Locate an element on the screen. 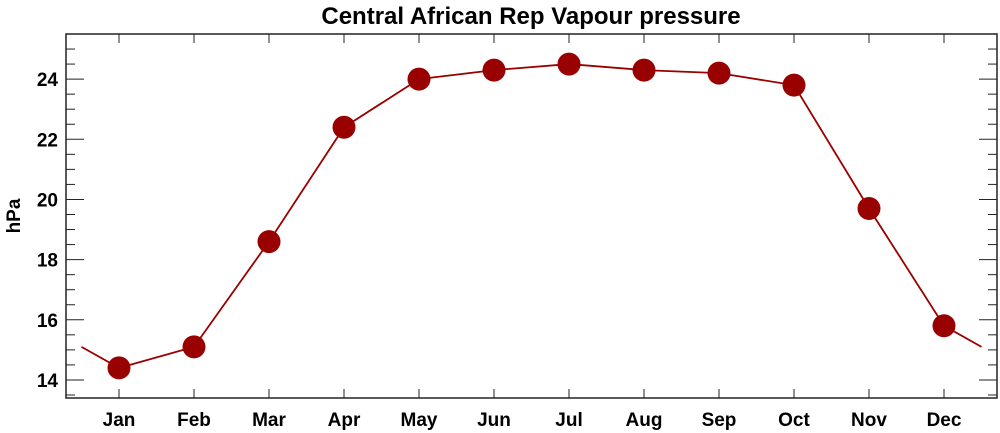 This screenshot has height=433, width=1000. y-tick-label: 14 is located at coordinates (48, 381).